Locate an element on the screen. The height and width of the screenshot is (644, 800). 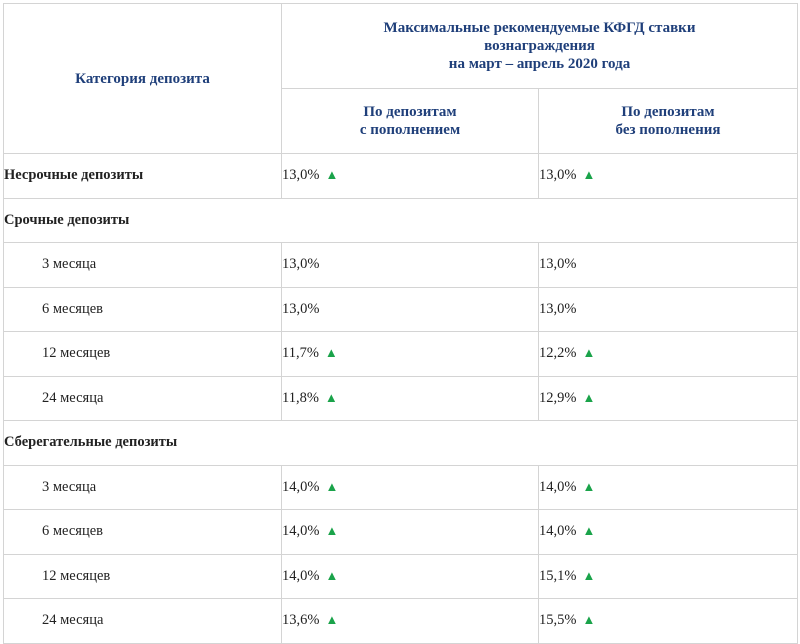
table-row: 6 месяцев 13,0% 13,0% is located at coordinates (401, 309).